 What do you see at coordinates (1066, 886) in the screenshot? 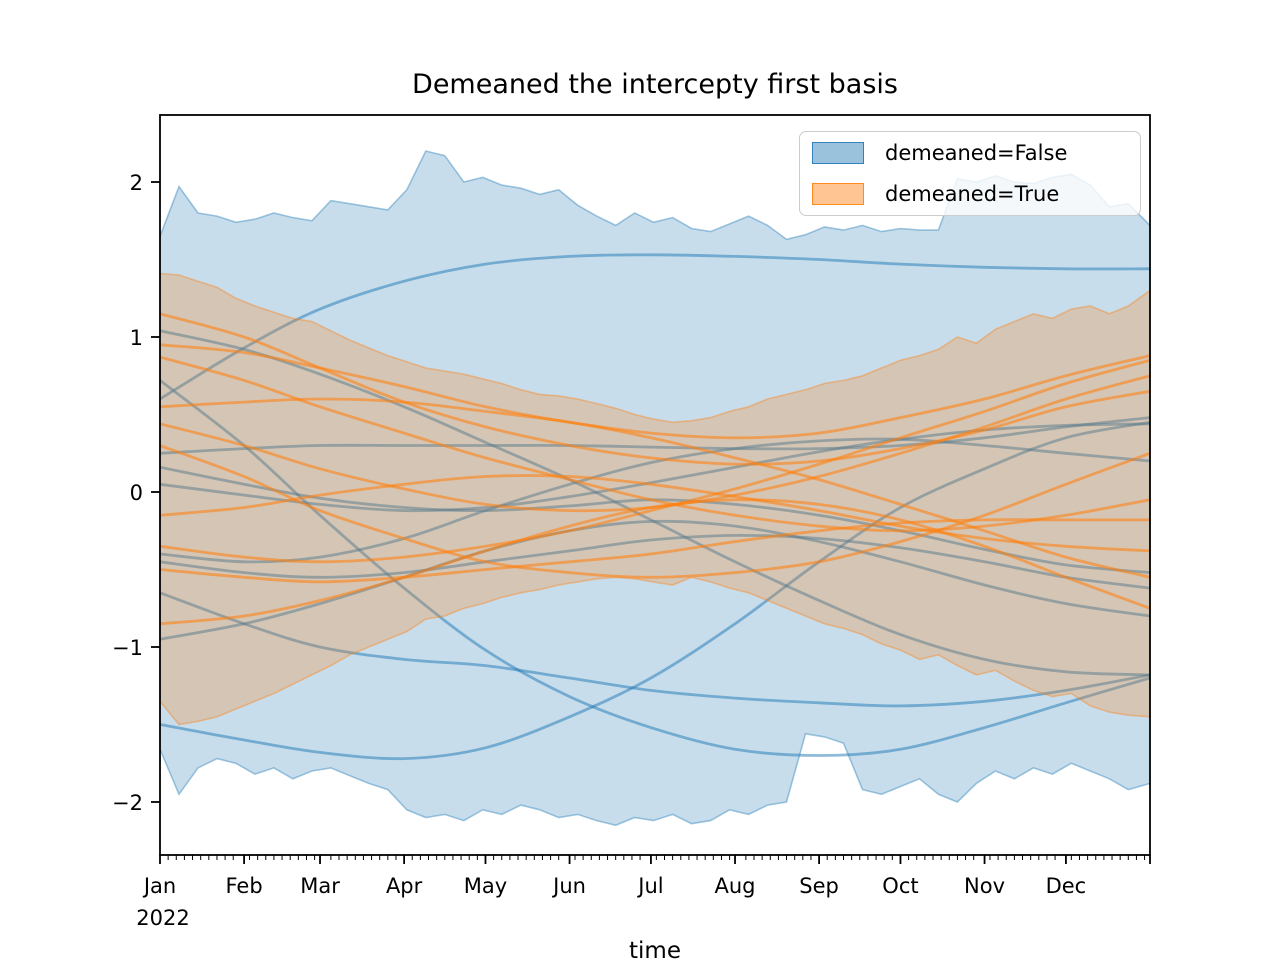
I see `x-tick-label: Dec` at bounding box center [1066, 886].